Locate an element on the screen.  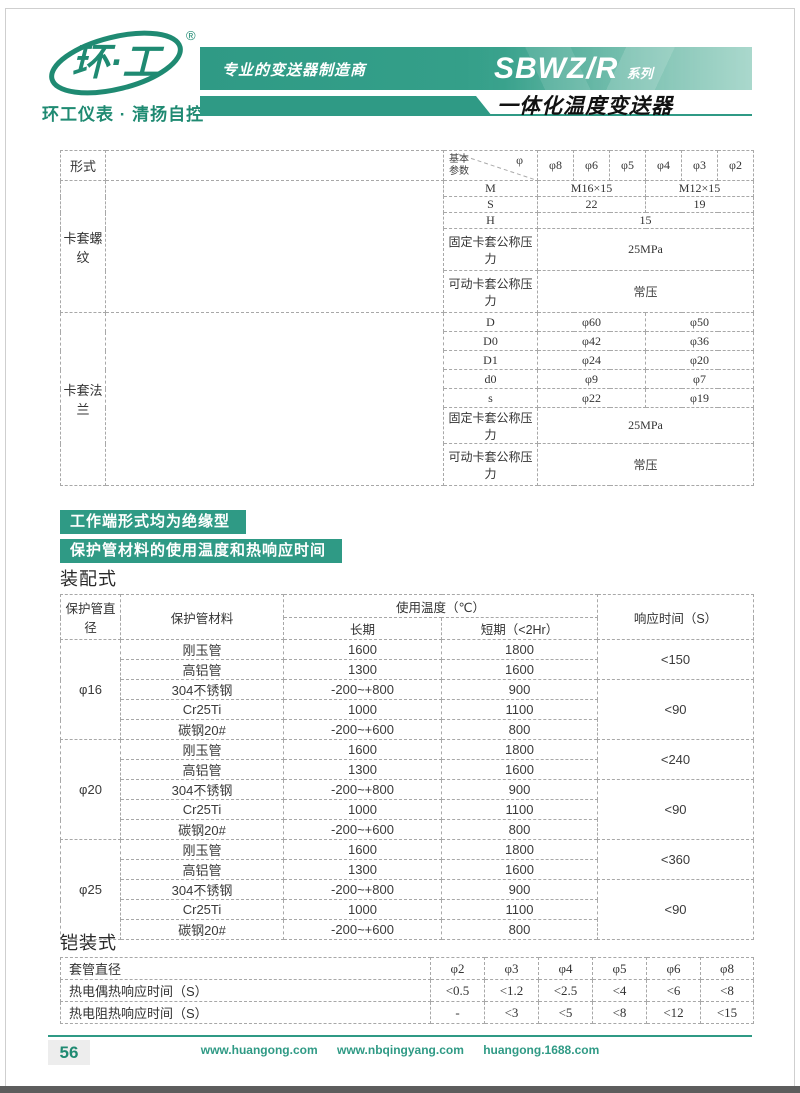
table-row: 碳钢20# -200~+600 800 is located at coordinates (407, 929).